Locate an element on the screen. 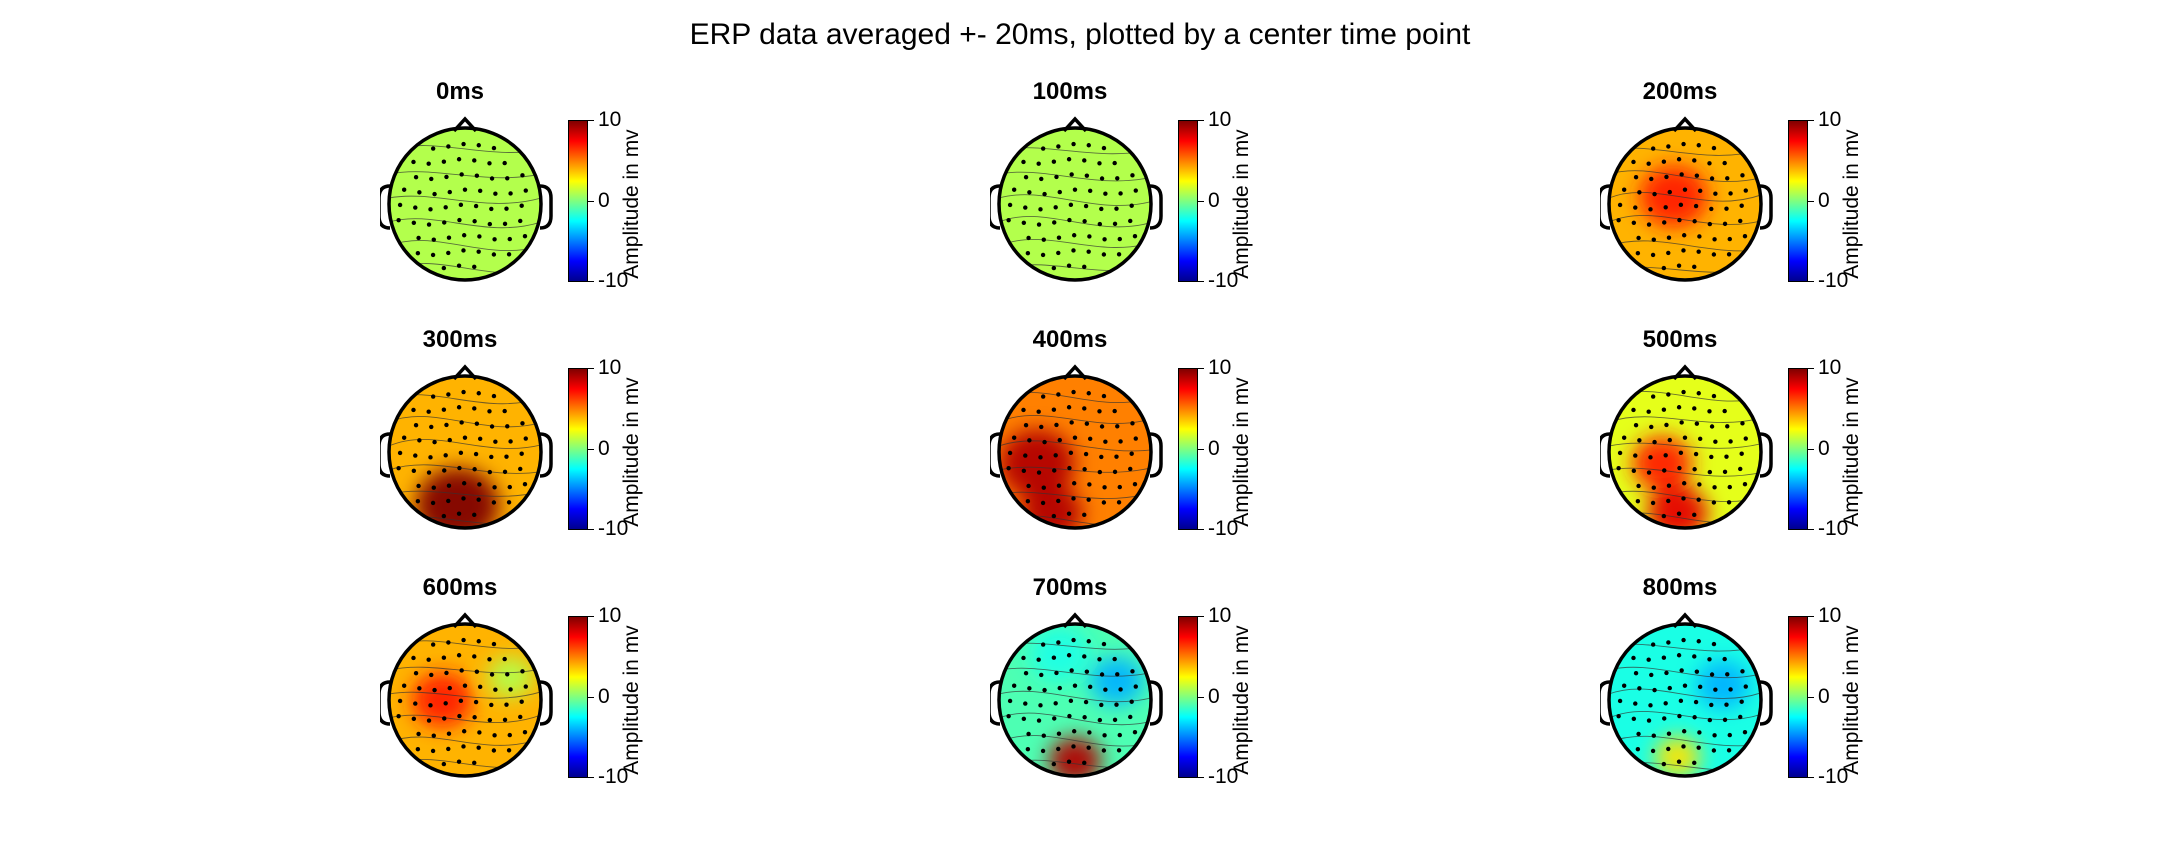 This screenshot has width=2160, height=864. right-ear is located at coordinates (1156, 207).